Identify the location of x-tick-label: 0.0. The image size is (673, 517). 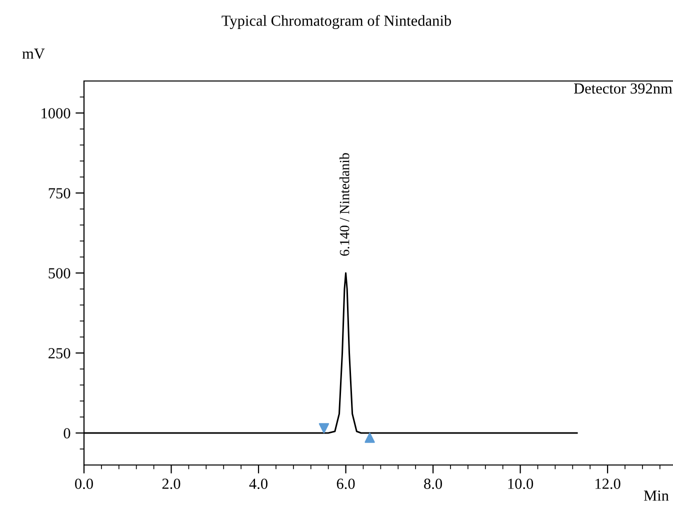
(84, 484).